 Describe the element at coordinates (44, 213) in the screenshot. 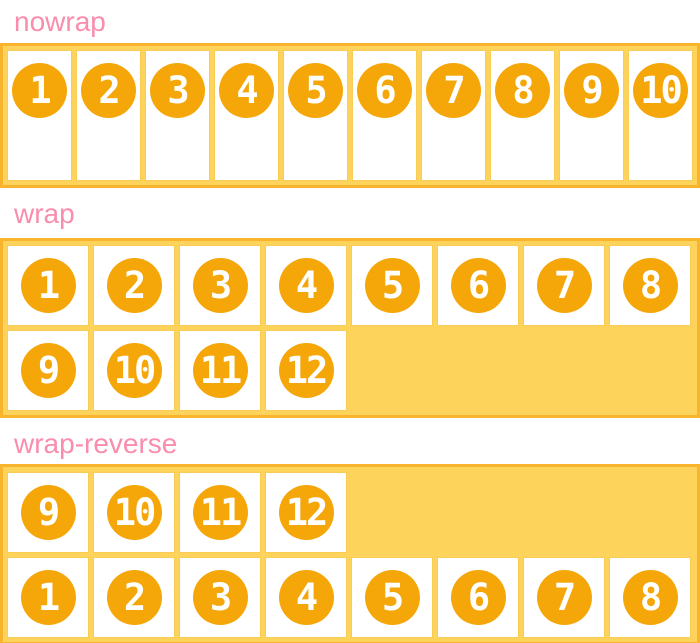

I see `section-label-wrap: wrap` at that location.